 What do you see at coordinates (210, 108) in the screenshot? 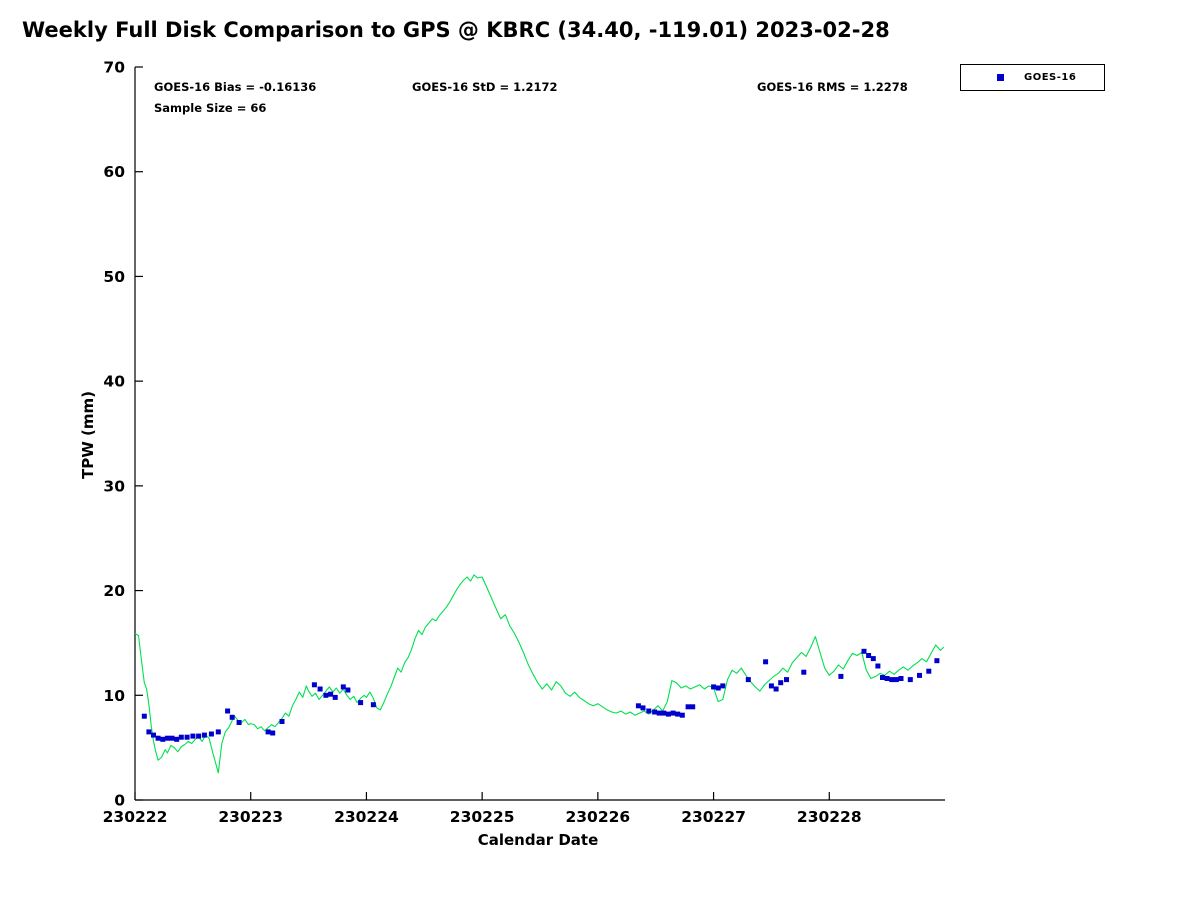
I see `sample-size-annotation: Sample Size = 66` at bounding box center [210, 108].